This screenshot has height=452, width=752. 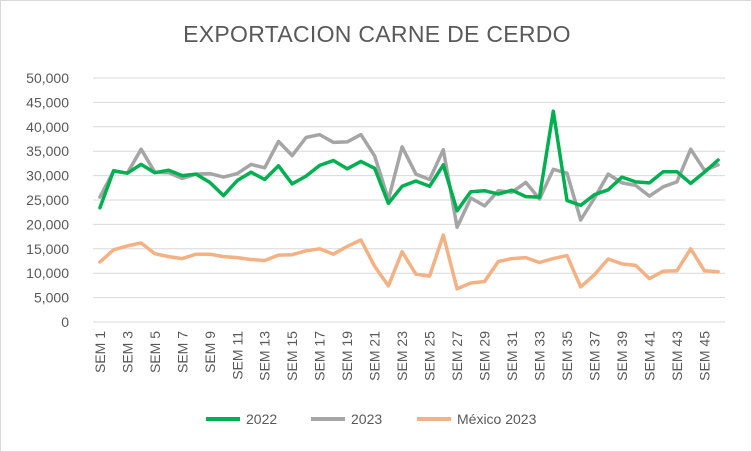 I want to click on x-tick-label: SEM 19, so click(x=347, y=356).